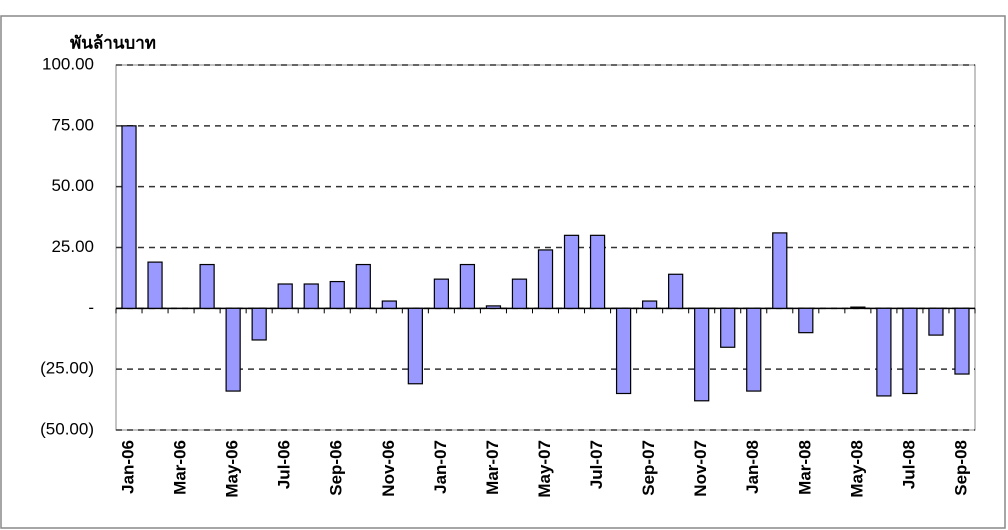  I want to click on x-tick-label: Jan-06, so click(127, 467).